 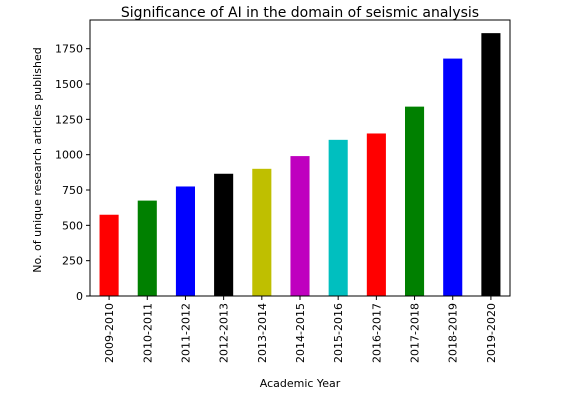 I want to click on x-tick-label: 2019-2020, so click(x=491, y=333).